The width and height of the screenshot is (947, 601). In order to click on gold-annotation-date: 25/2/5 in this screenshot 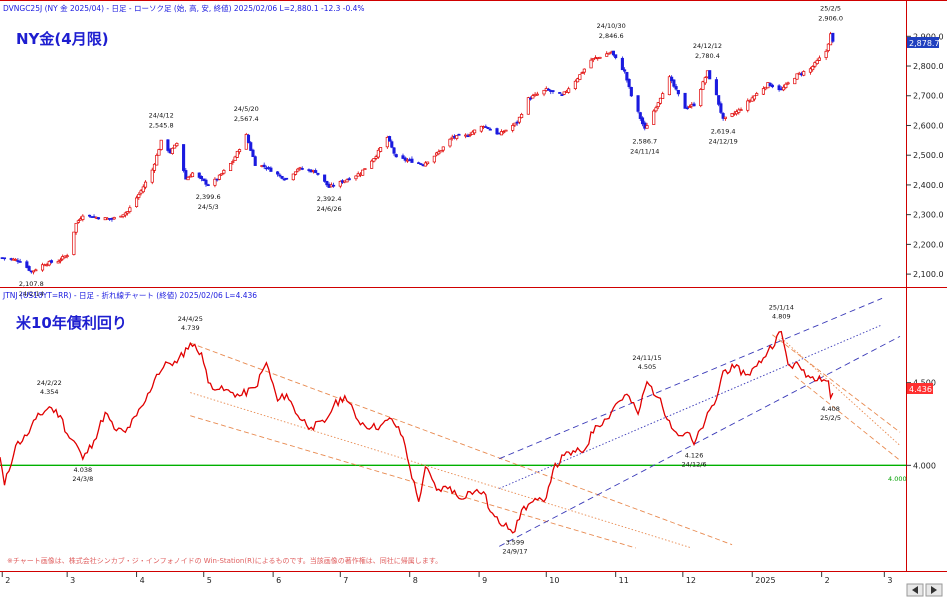, I will do `click(830, 9)`.